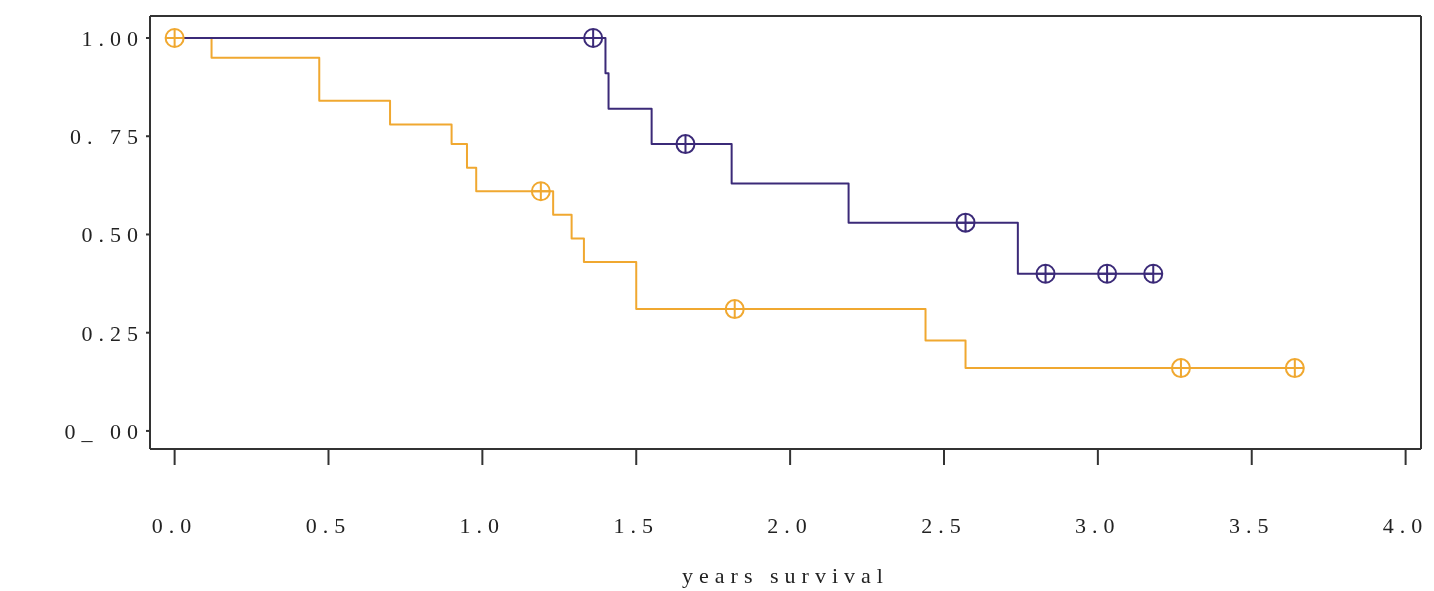 This screenshot has width=1434, height=591. I want to click on x-axis-title: years survival, so click(785, 575).